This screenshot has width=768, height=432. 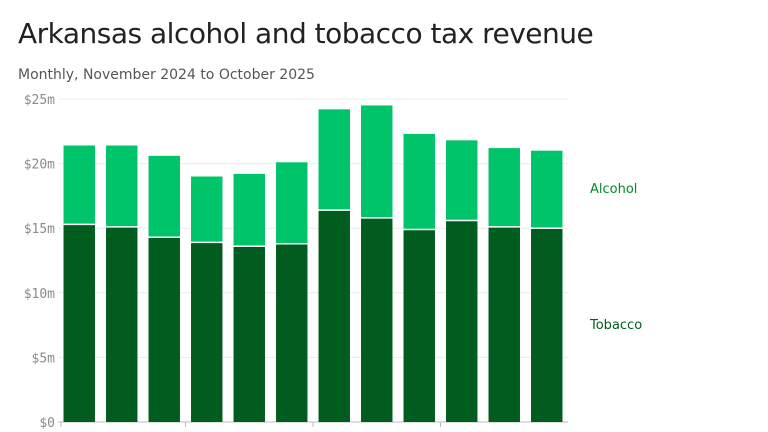 I want to click on y-tick-label: $25m, so click(x=39, y=100).